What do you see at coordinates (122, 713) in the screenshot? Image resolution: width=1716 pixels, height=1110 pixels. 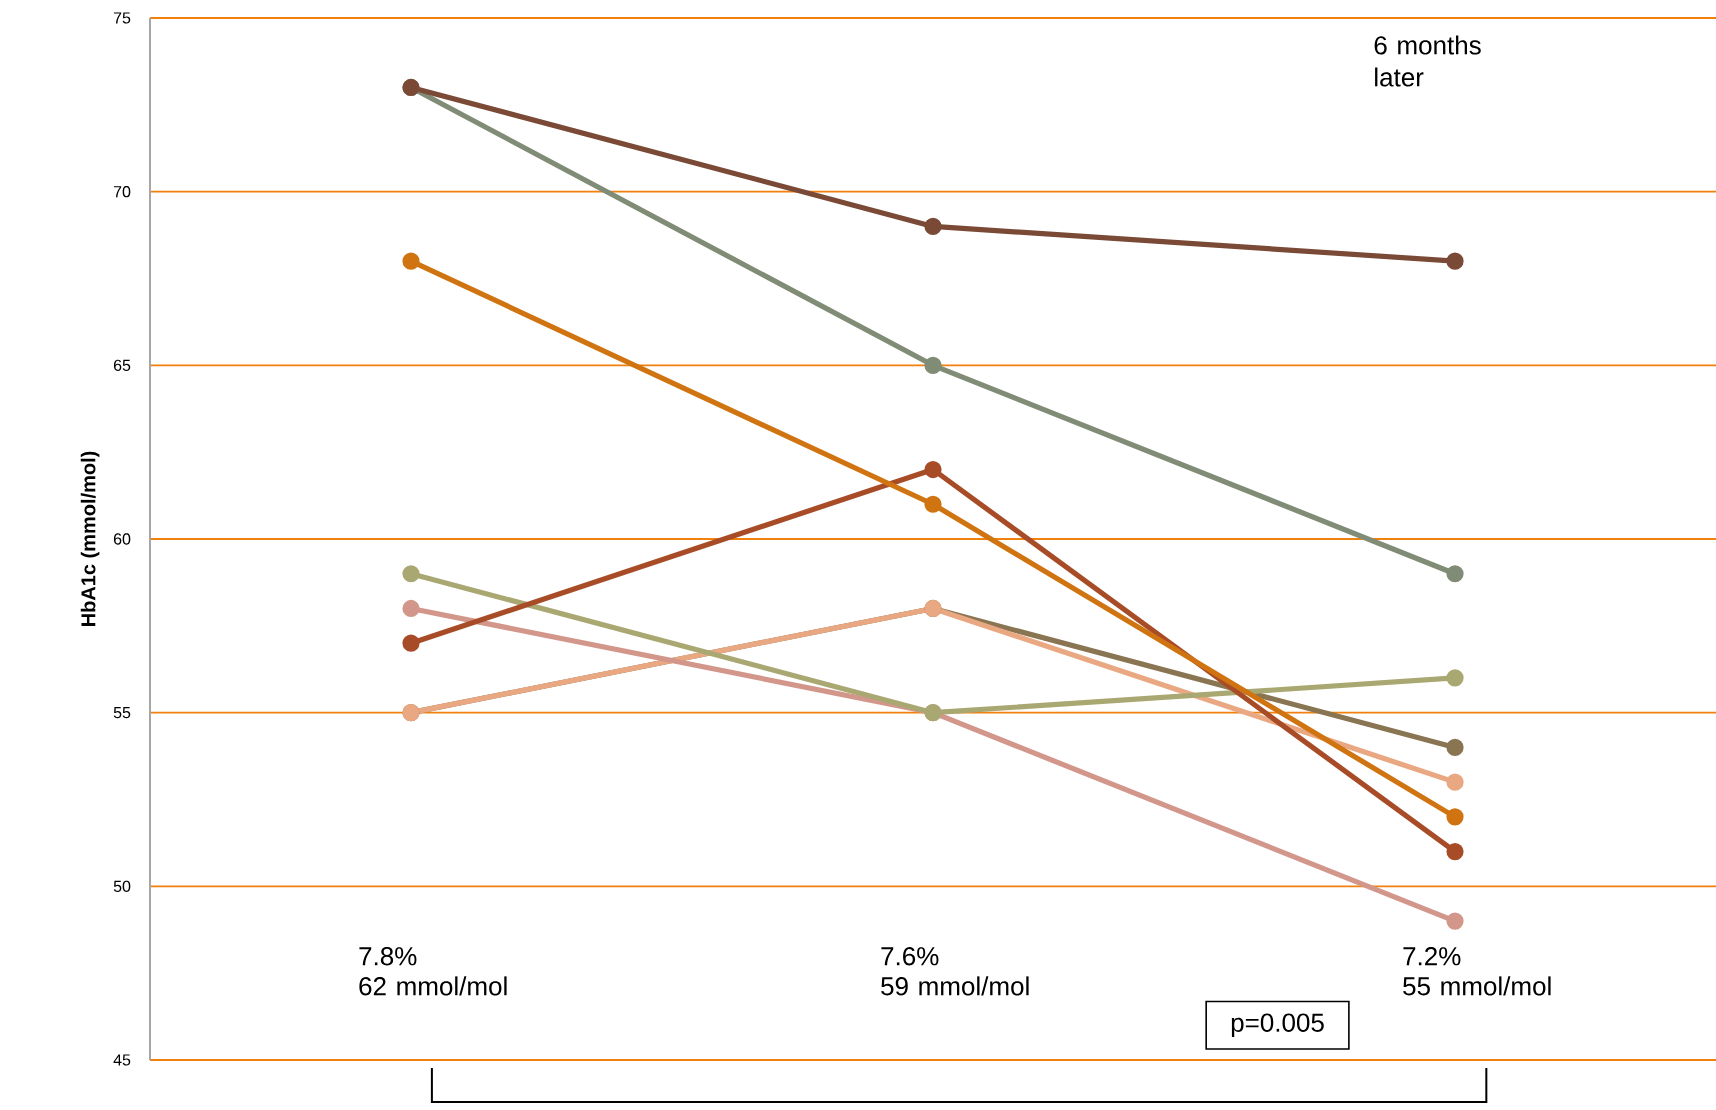 I see `y-tick-label: 55` at bounding box center [122, 713].